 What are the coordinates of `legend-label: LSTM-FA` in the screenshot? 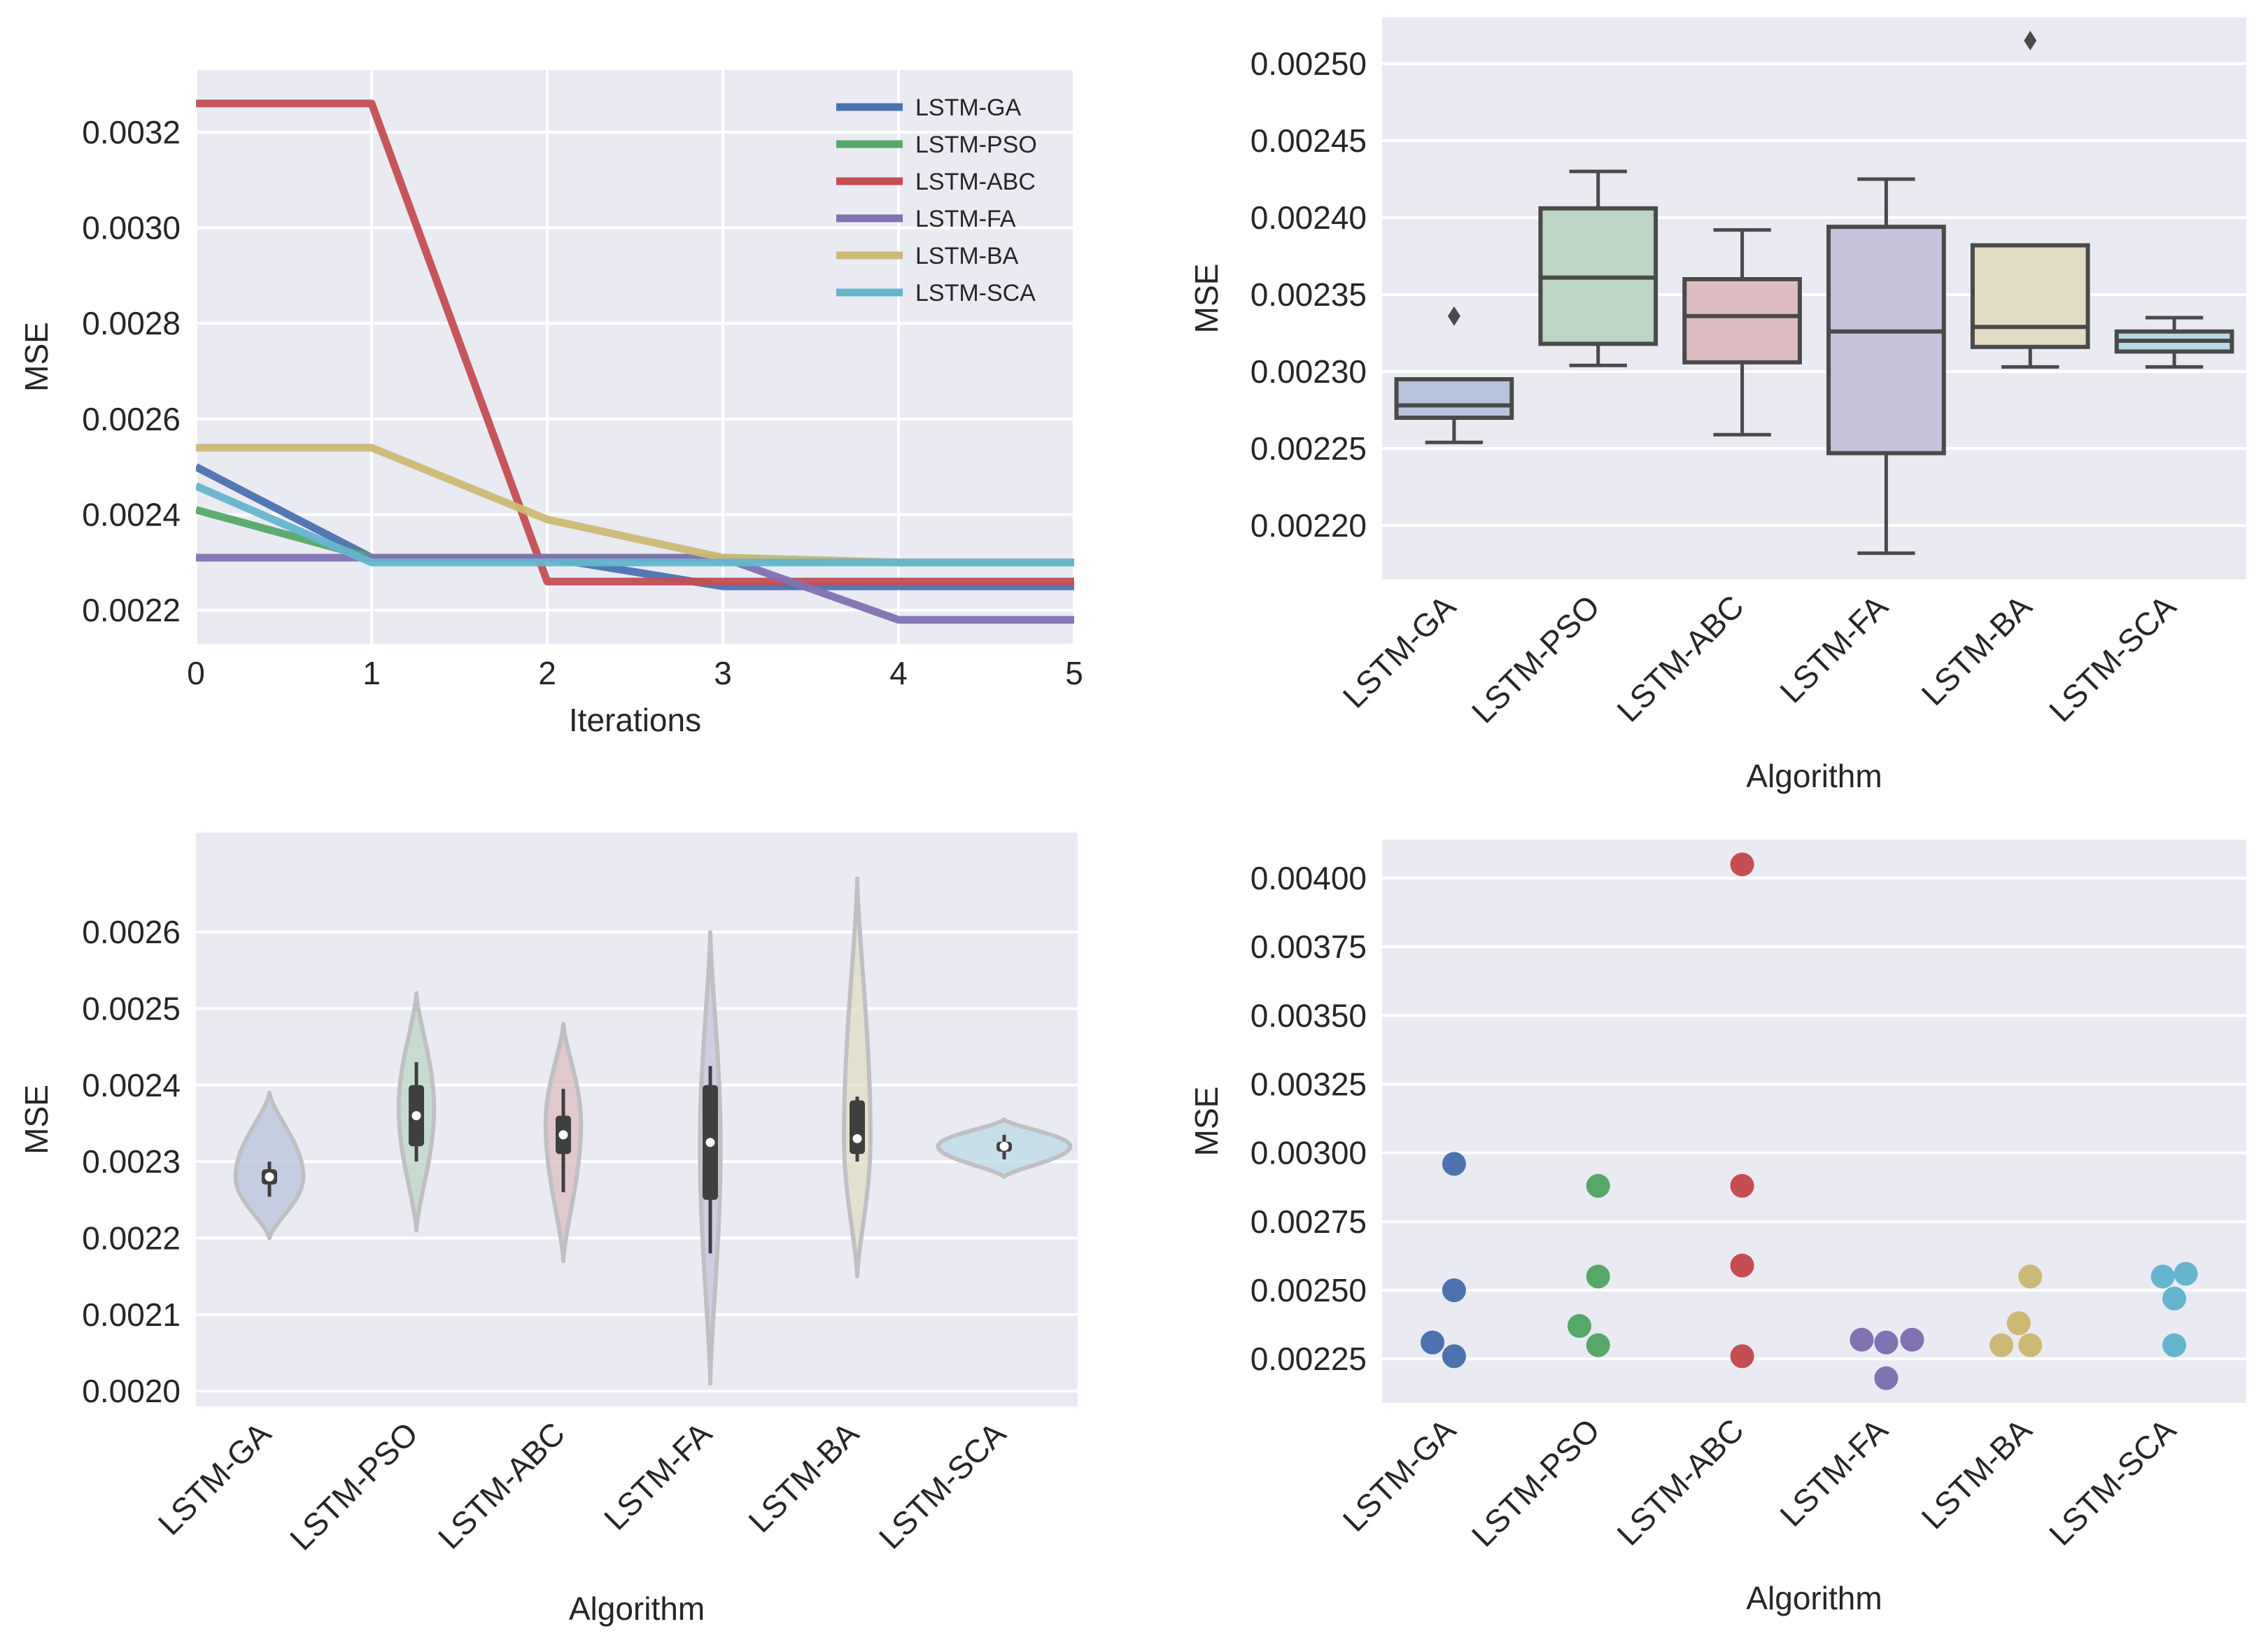 It's located at (965, 219).